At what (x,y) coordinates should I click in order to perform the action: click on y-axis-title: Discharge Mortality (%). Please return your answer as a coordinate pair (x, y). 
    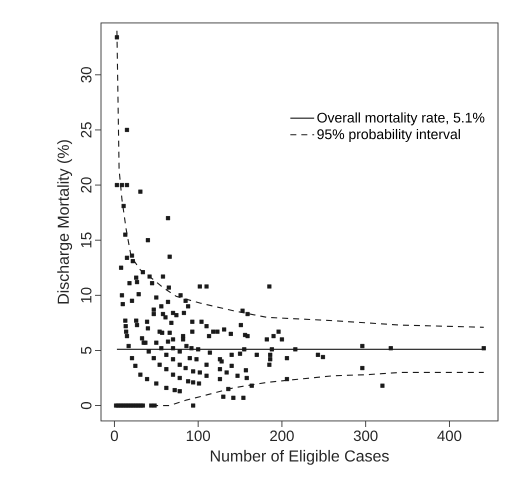
    Looking at the image, I should click on (64, 222).